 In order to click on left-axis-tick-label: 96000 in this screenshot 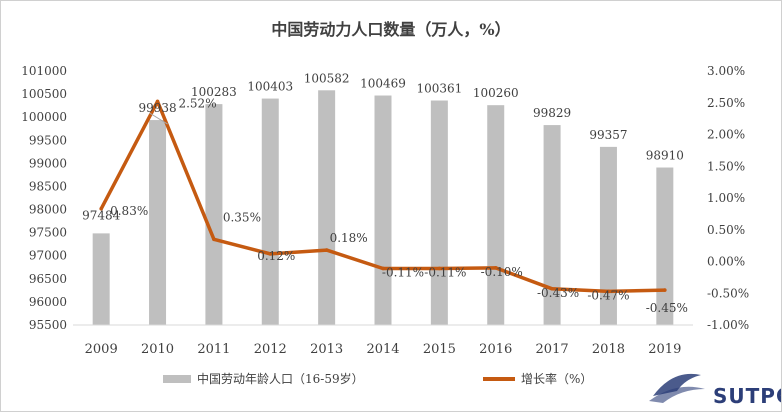, I will do `click(48, 302)`.